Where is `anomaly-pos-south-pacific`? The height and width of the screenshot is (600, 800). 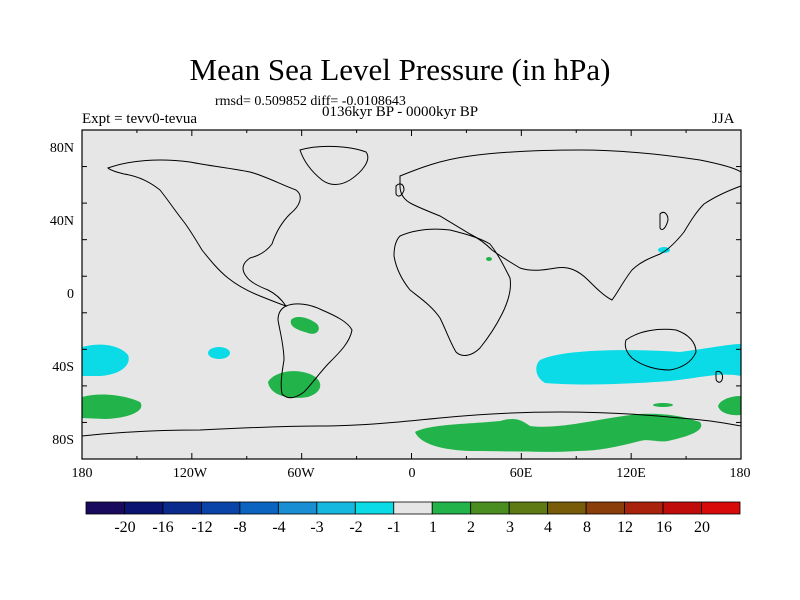 anomaly-pos-south-pacific is located at coordinates (112, 406).